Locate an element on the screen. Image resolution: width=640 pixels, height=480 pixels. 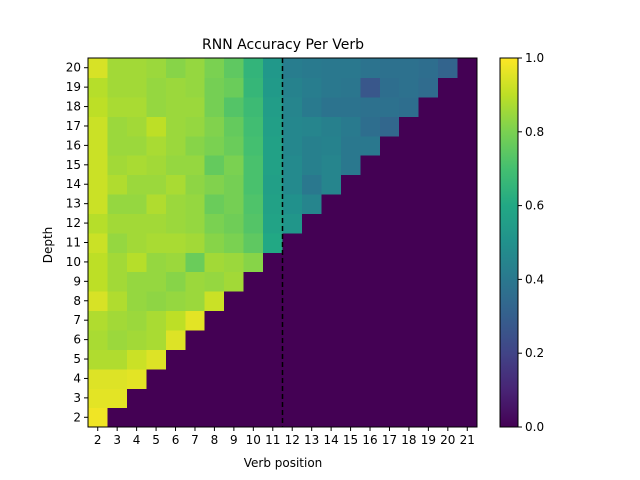
chart-title: RNN Accuracy Per Verb is located at coordinates (283, 45).